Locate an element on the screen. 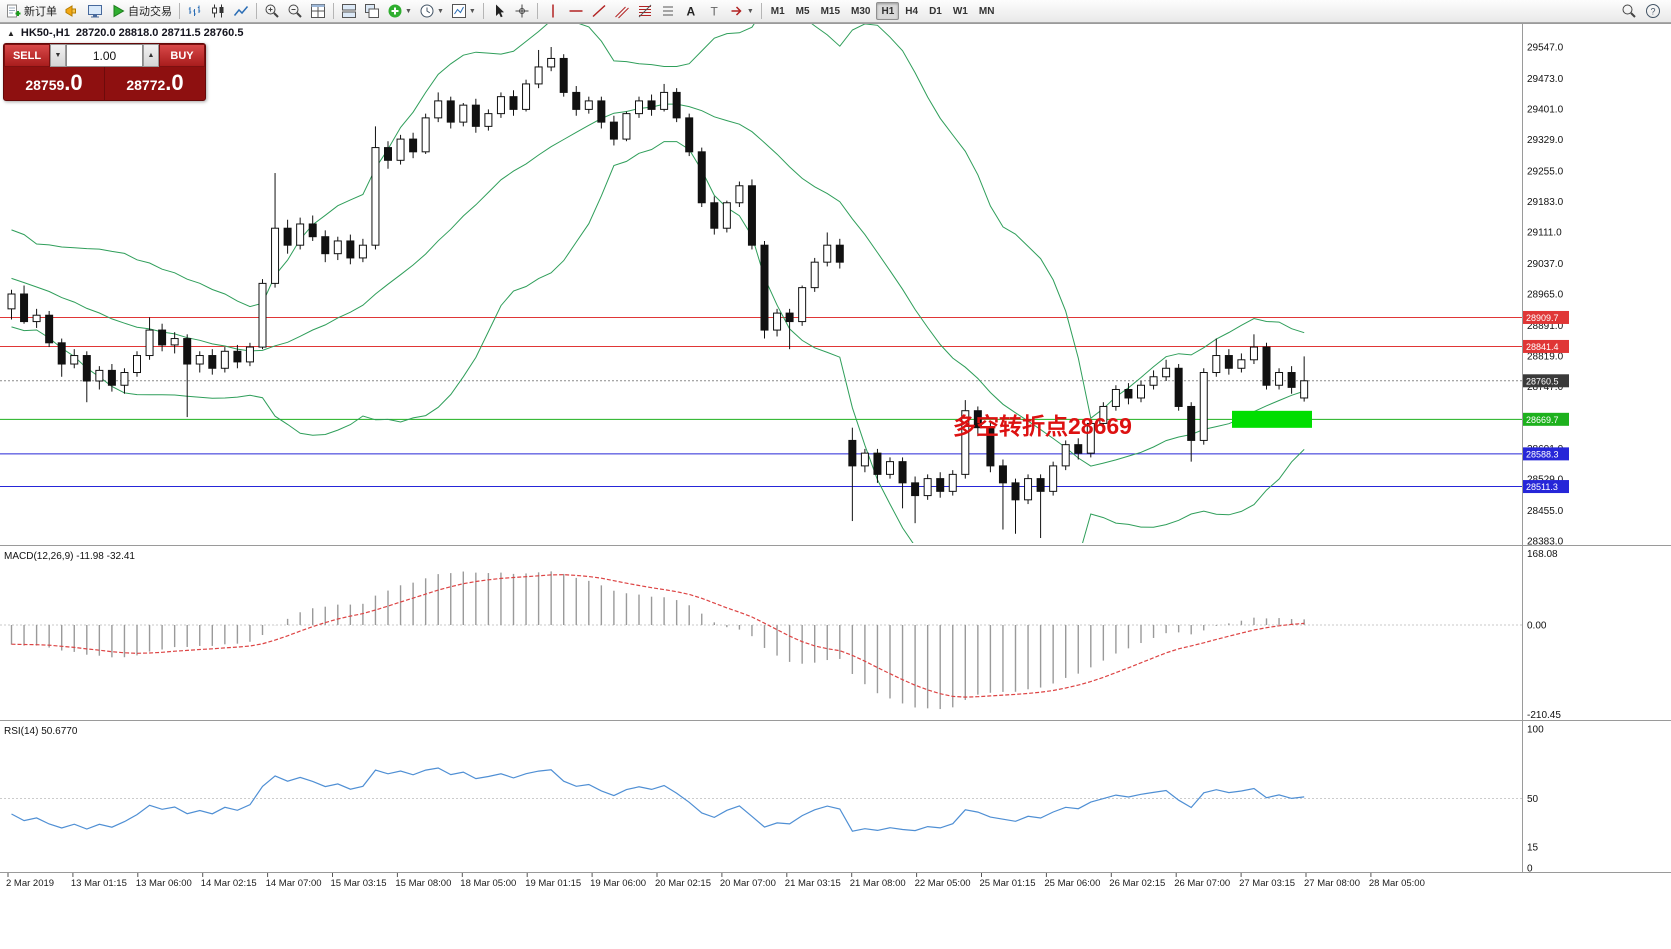  text-label-button: T is located at coordinates (714, 11).